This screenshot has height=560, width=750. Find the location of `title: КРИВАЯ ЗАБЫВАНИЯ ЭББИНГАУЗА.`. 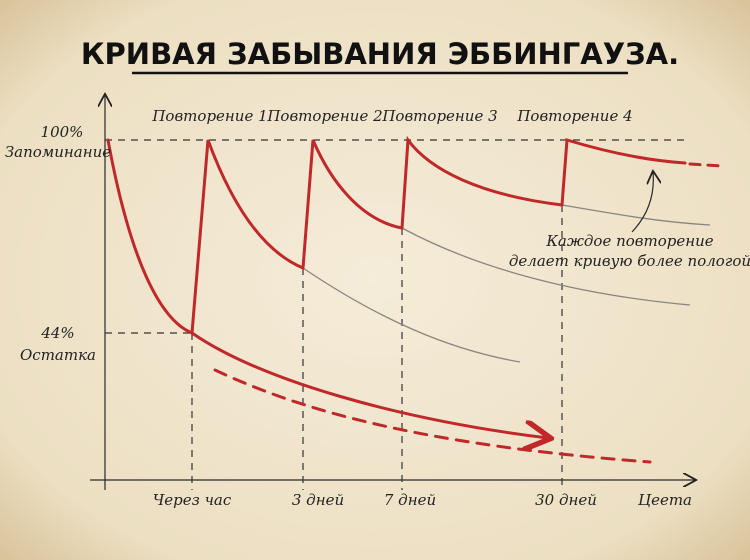

title: КРИВАЯ ЗАБЫВАНИЯ ЭББИНГАУЗА. is located at coordinates (380, 54).